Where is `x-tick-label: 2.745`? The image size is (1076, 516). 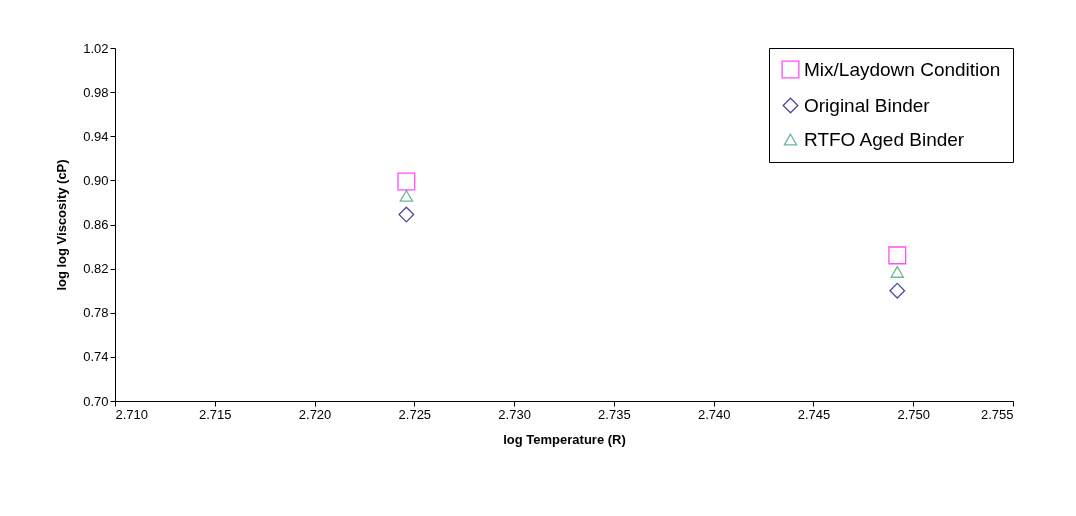 x-tick-label: 2.745 is located at coordinates (814, 414).